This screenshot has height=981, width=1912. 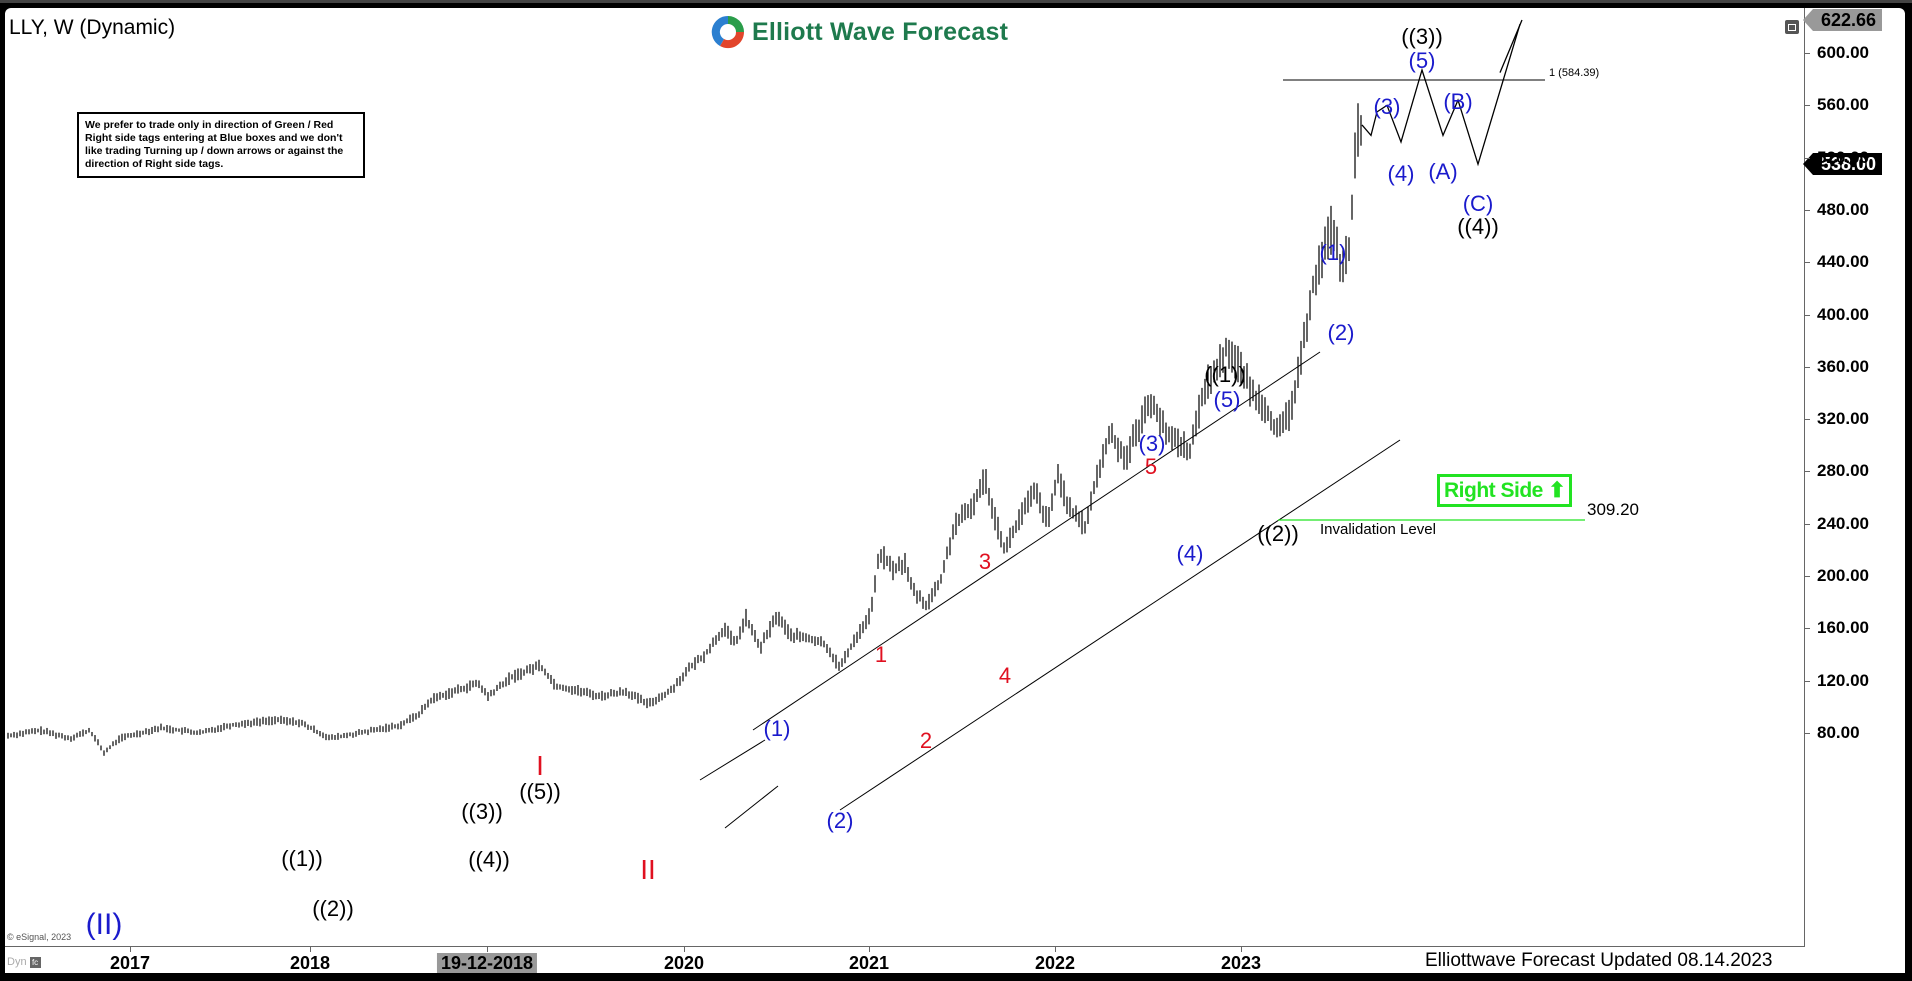 What do you see at coordinates (1493, 490) in the screenshot?
I see `right-side-label: Right Side` at bounding box center [1493, 490].